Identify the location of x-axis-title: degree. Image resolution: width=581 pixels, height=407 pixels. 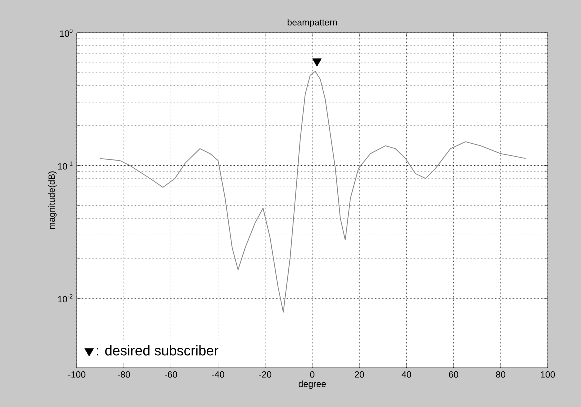
(312, 385).